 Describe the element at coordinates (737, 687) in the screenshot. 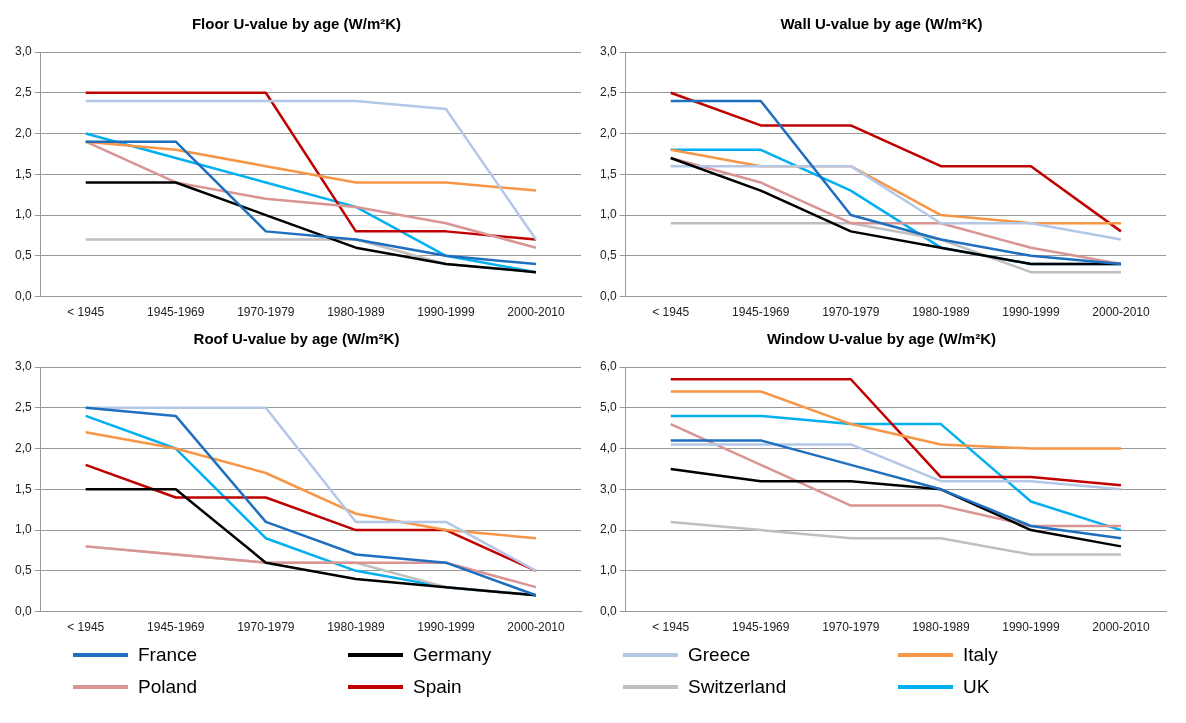

I see `legend-label: Switzerland` at that location.